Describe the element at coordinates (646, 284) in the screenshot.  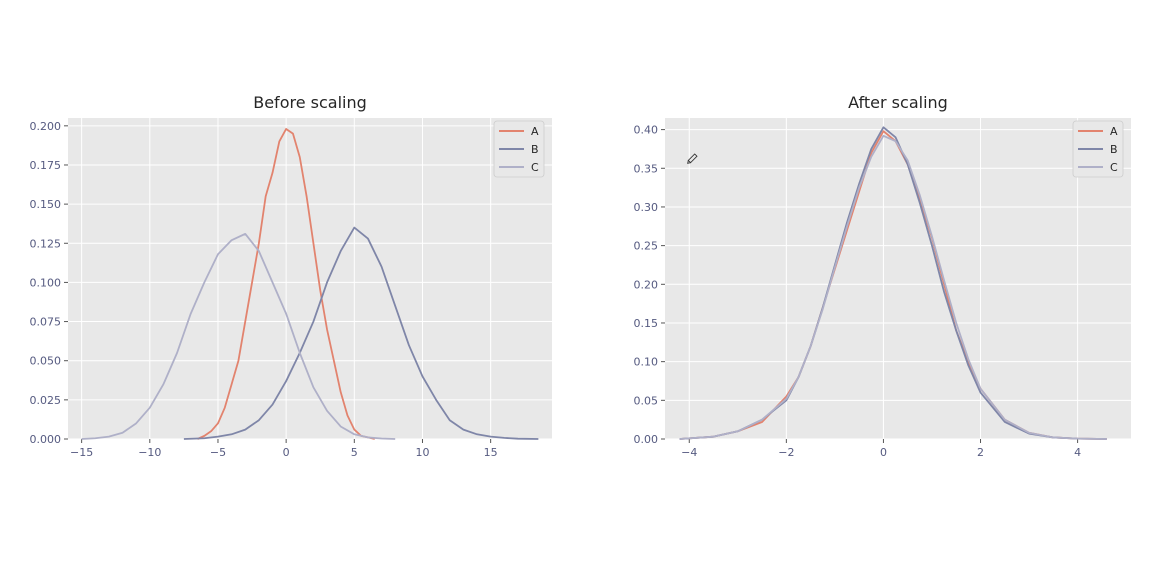
I see `y-tick-label: 0.20` at that location.